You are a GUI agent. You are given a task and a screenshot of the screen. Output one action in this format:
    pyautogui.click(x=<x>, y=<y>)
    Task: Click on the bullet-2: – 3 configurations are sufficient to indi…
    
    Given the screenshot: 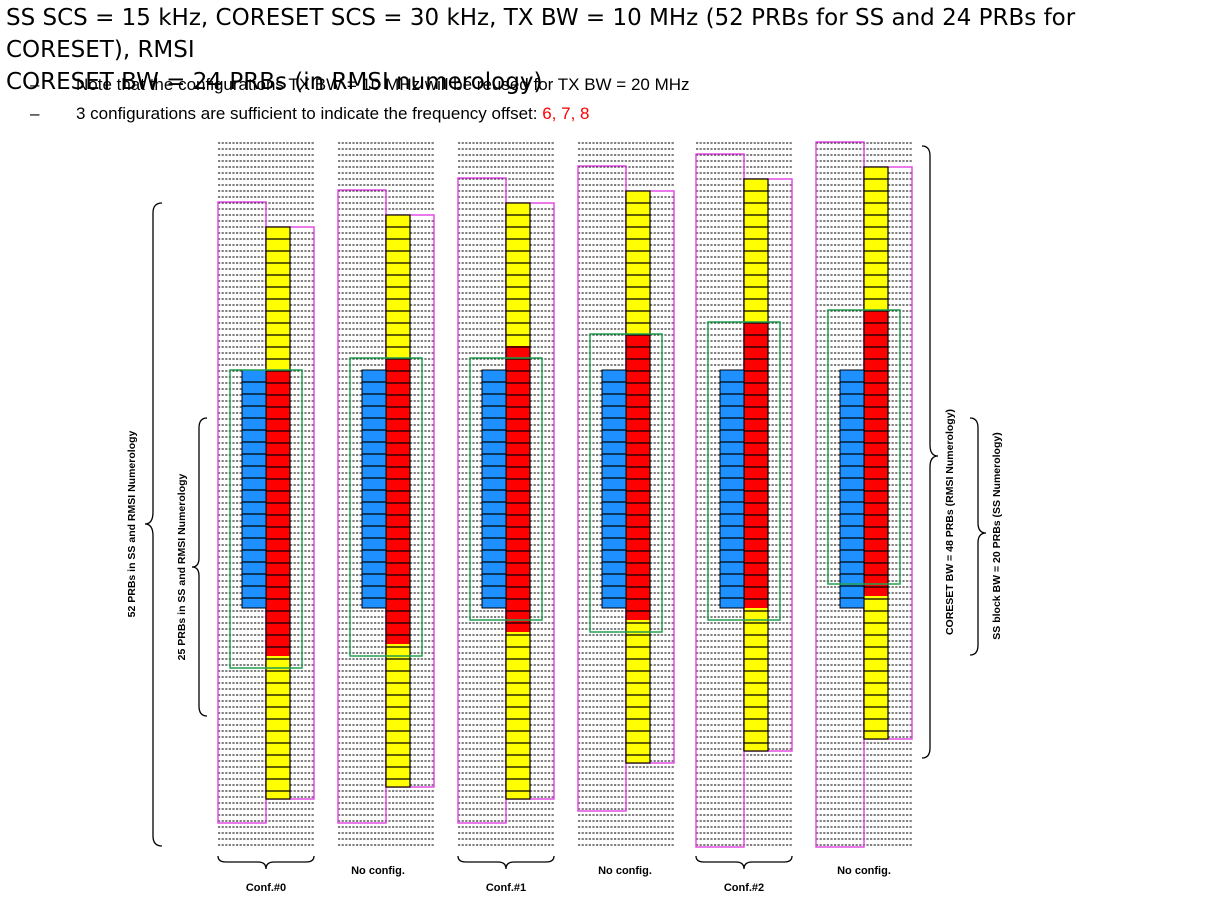 What is the action you would take?
    pyautogui.click(x=309, y=114)
    